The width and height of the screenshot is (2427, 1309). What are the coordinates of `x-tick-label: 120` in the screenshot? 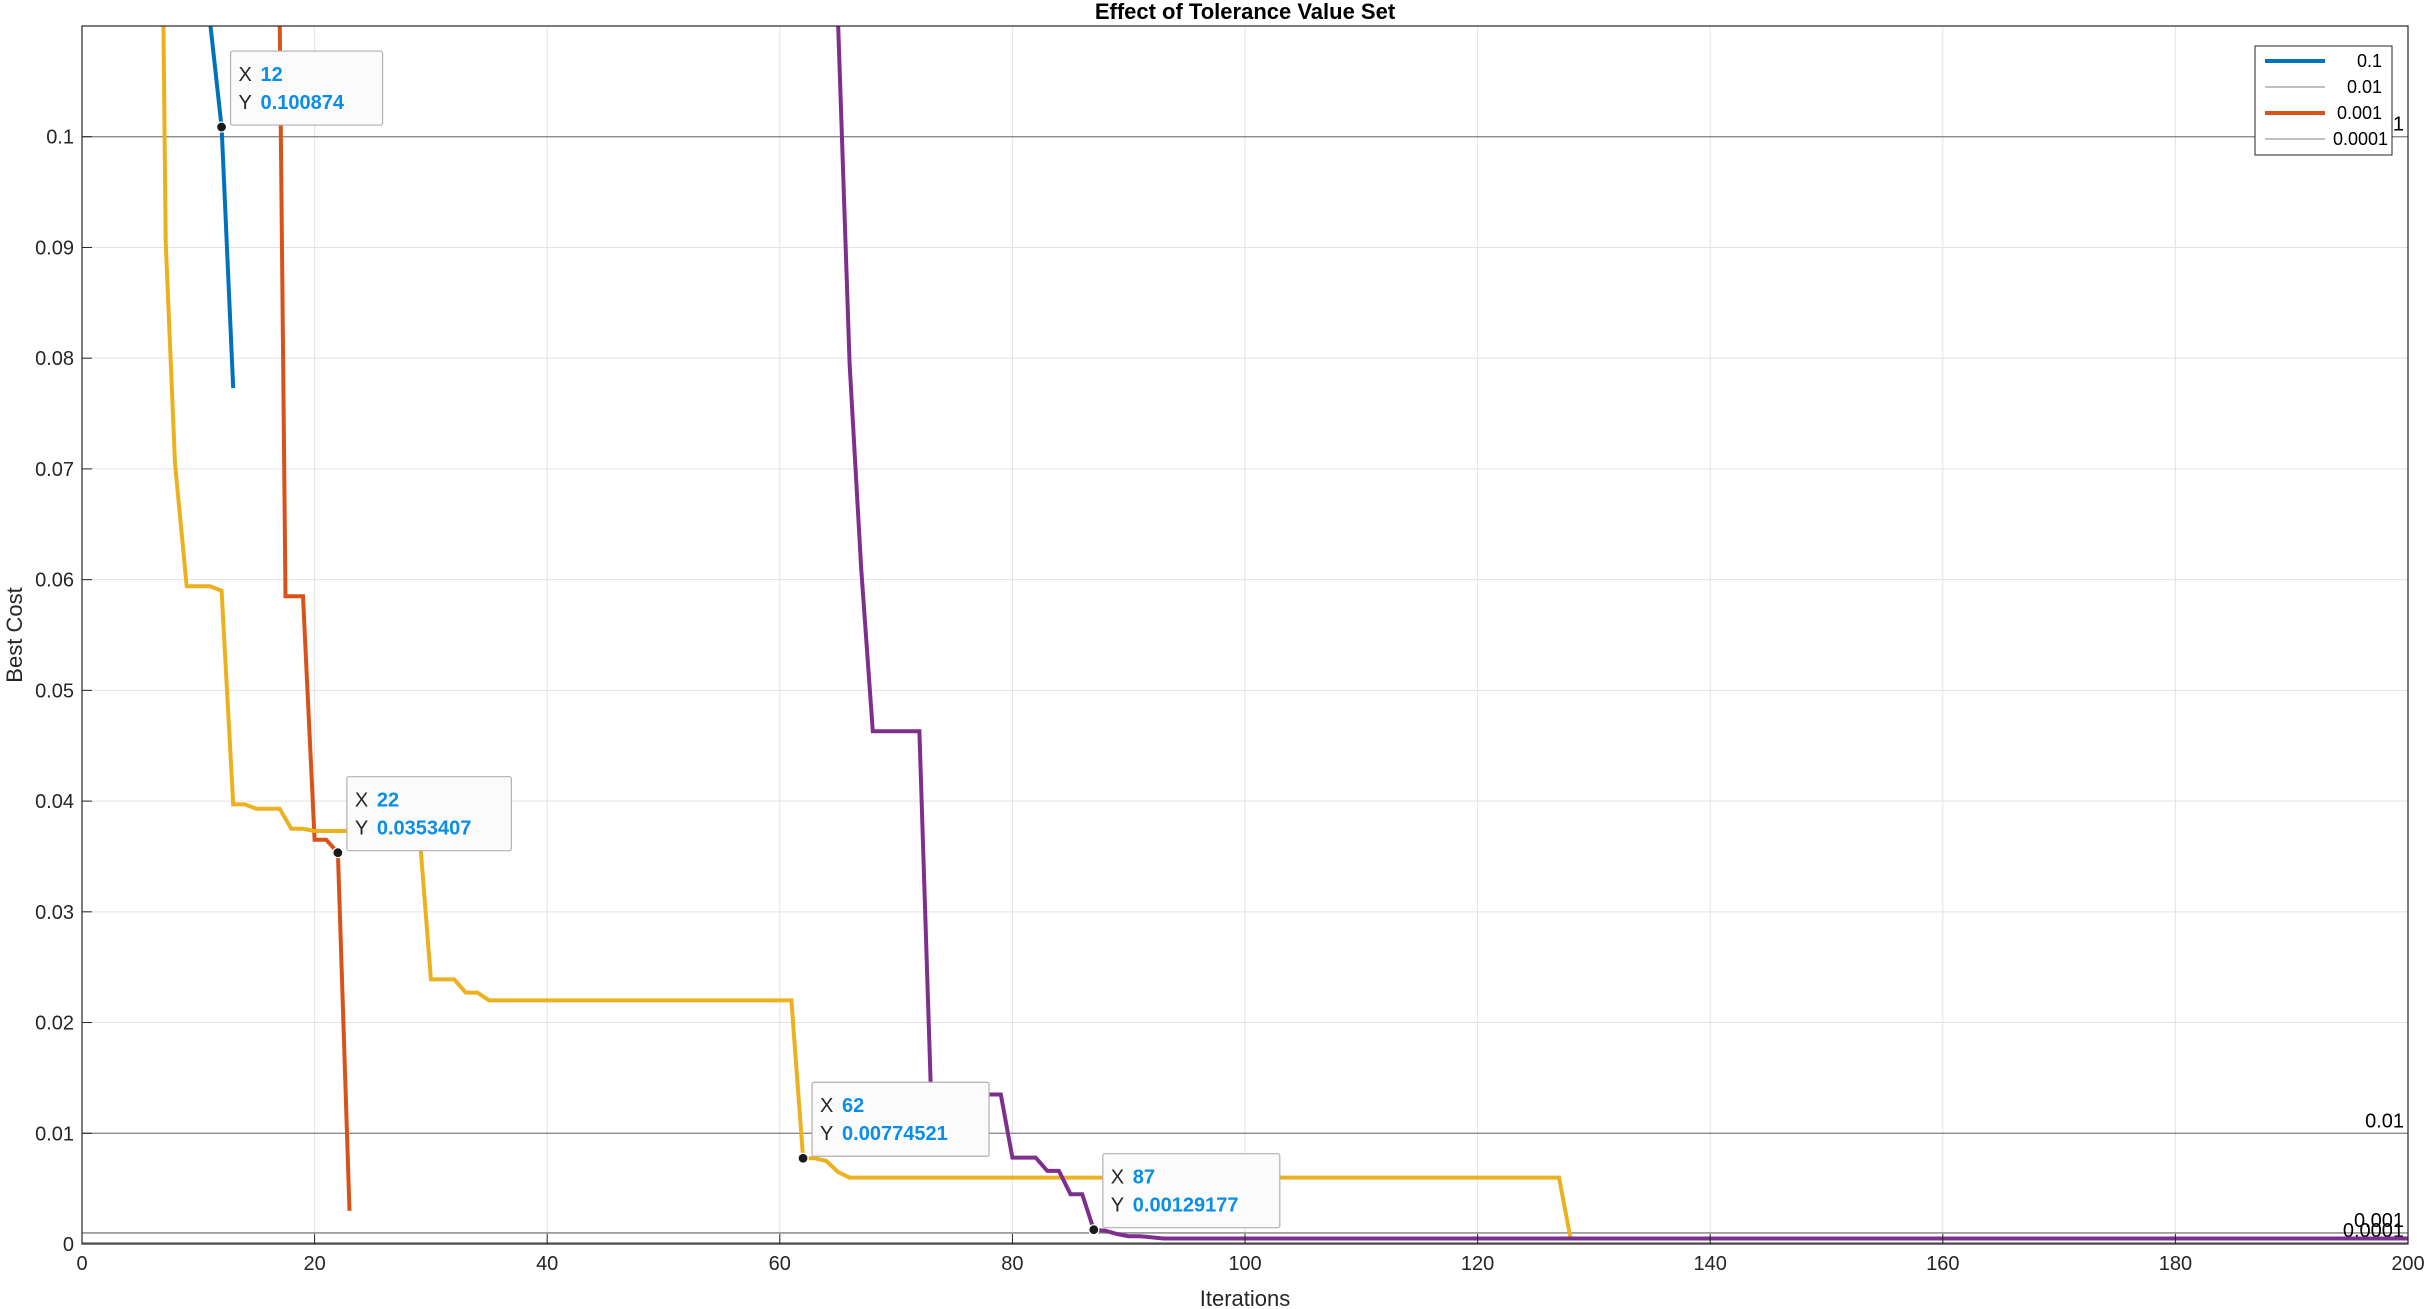 It's located at (1477, 1264).